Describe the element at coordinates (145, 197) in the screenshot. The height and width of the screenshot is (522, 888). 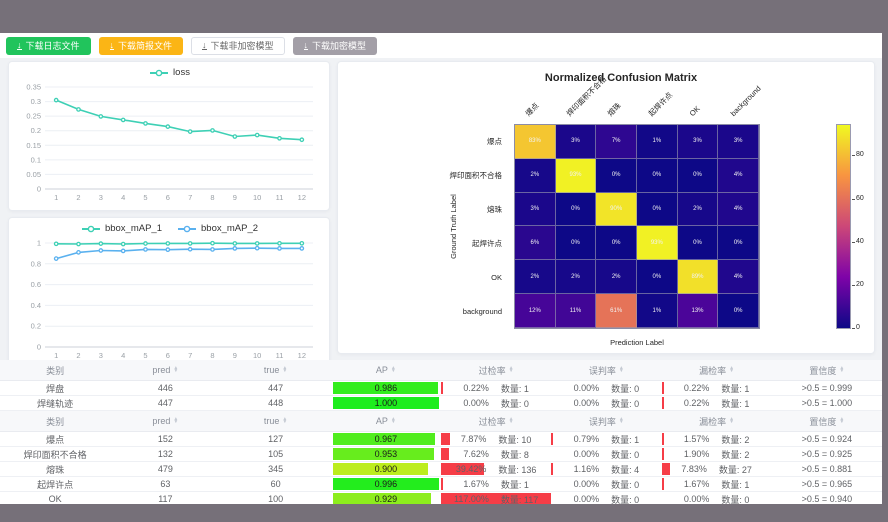
I see `svg-text: 5` at that location.